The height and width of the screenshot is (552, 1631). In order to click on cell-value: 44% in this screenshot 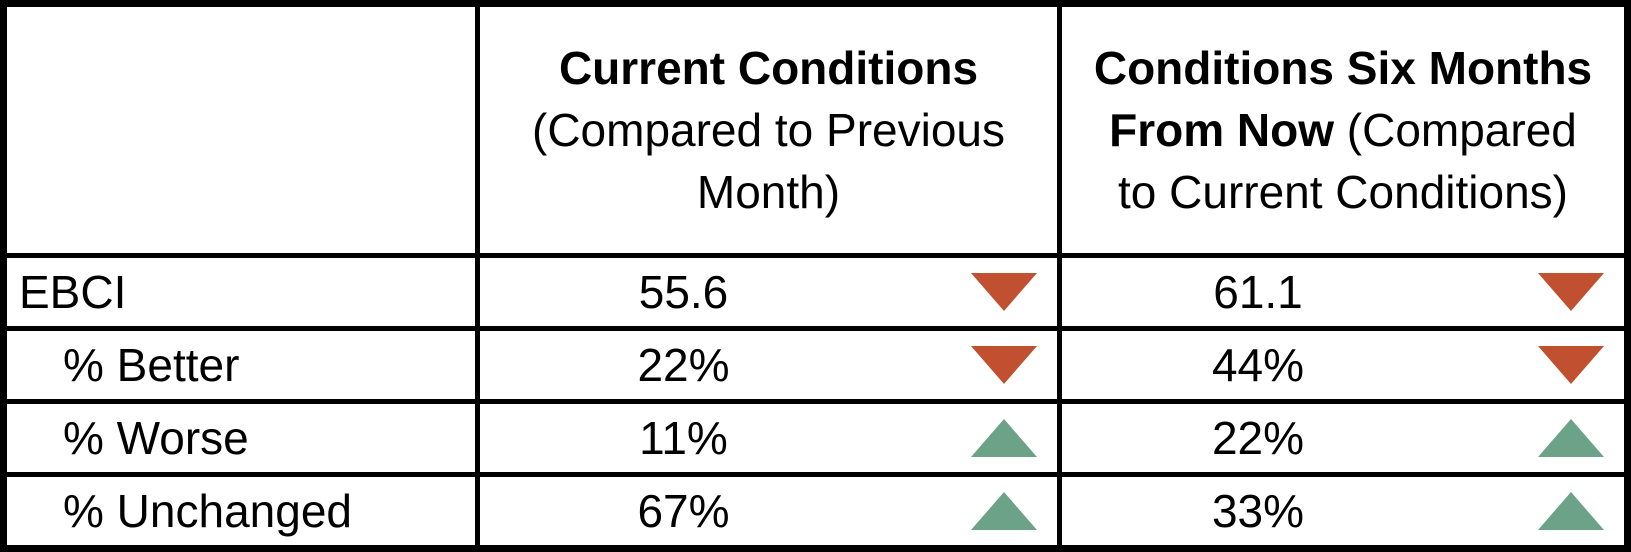, I will do `click(1258, 365)`.